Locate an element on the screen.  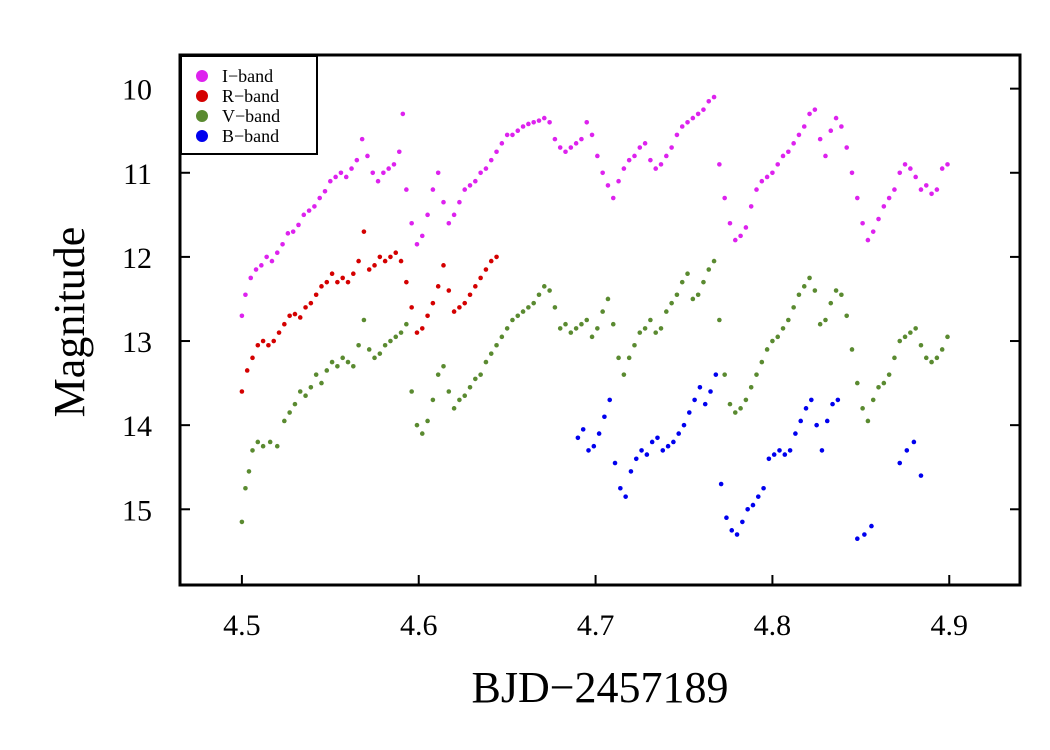
series-r-band is located at coordinates (369, 311).